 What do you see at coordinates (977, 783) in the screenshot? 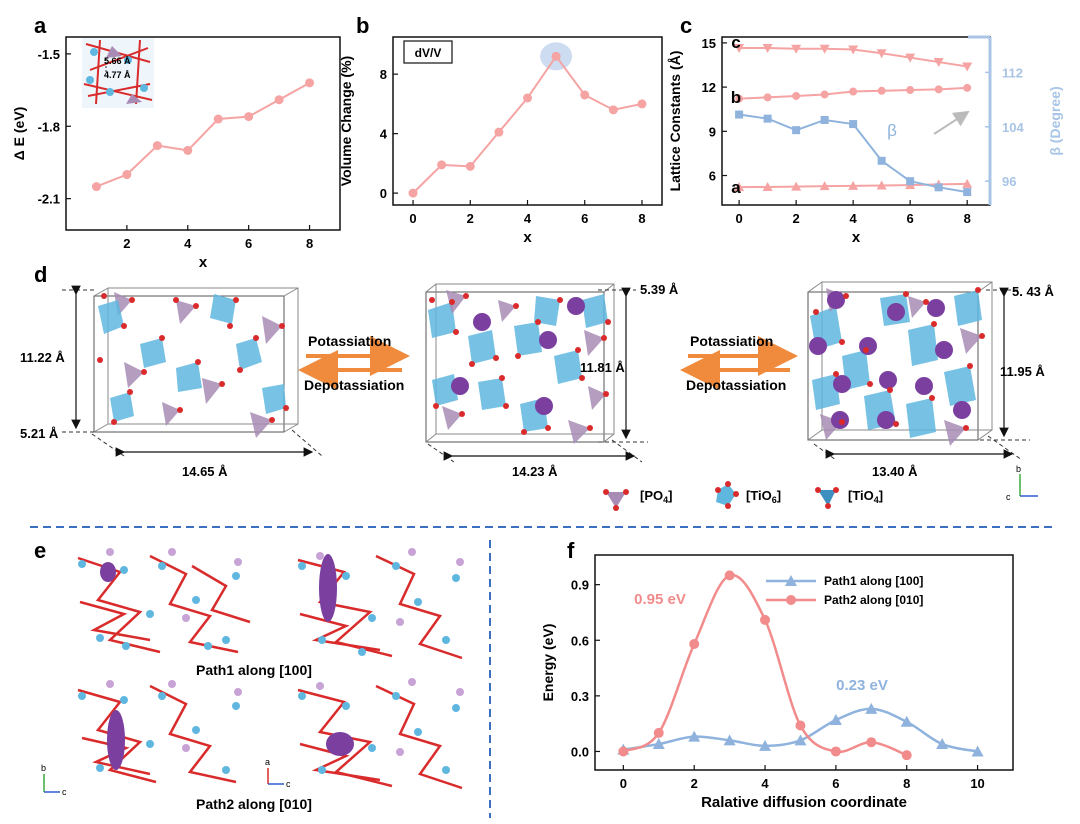
I see `chart-f-xtick-label: 10` at bounding box center [977, 783].